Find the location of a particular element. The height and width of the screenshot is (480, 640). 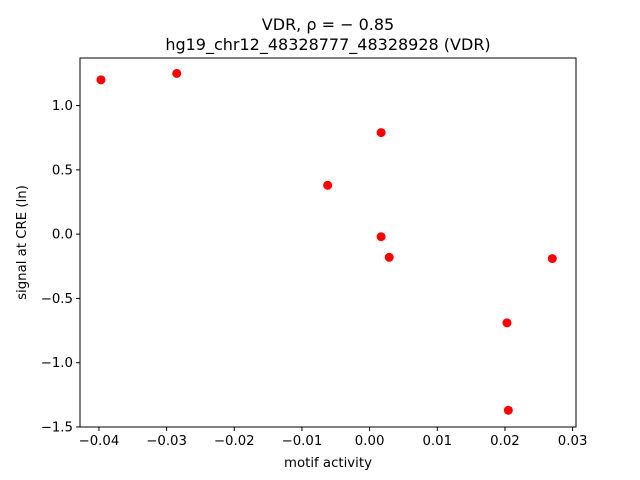

x-tick-label: −0.03 is located at coordinates (166, 441).